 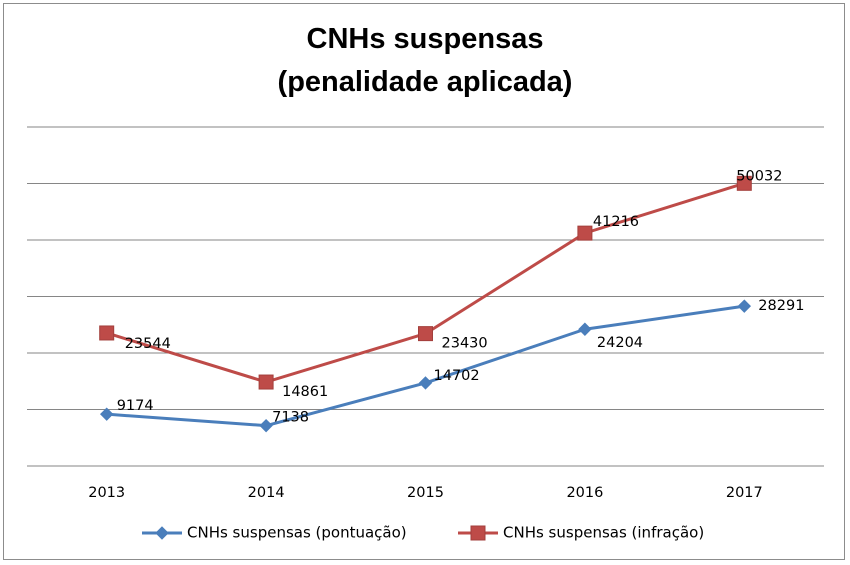 I want to click on data-label: 50032, so click(x=759, y=176).